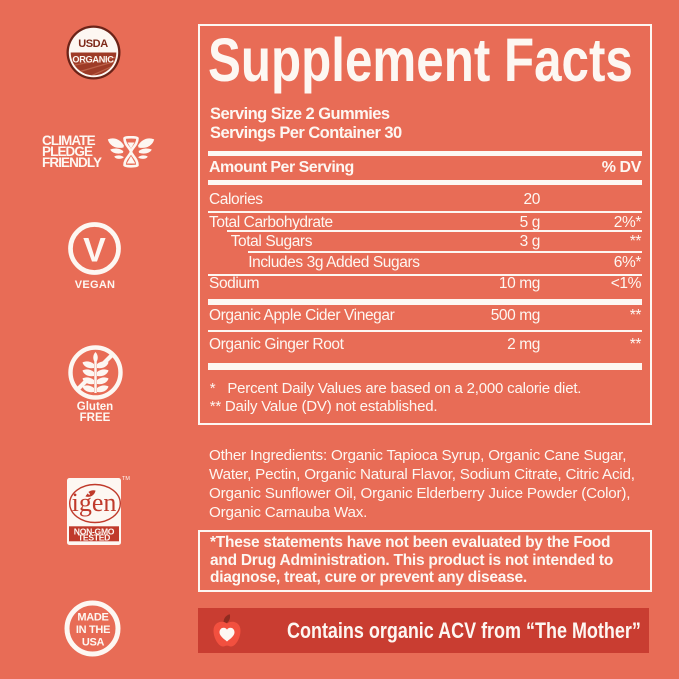 This screenshot has height=679, width=679. What do you see at coordinates (94, 251) in the screenshot?
I see `svg-text: V` at bounding box center [94, 251].